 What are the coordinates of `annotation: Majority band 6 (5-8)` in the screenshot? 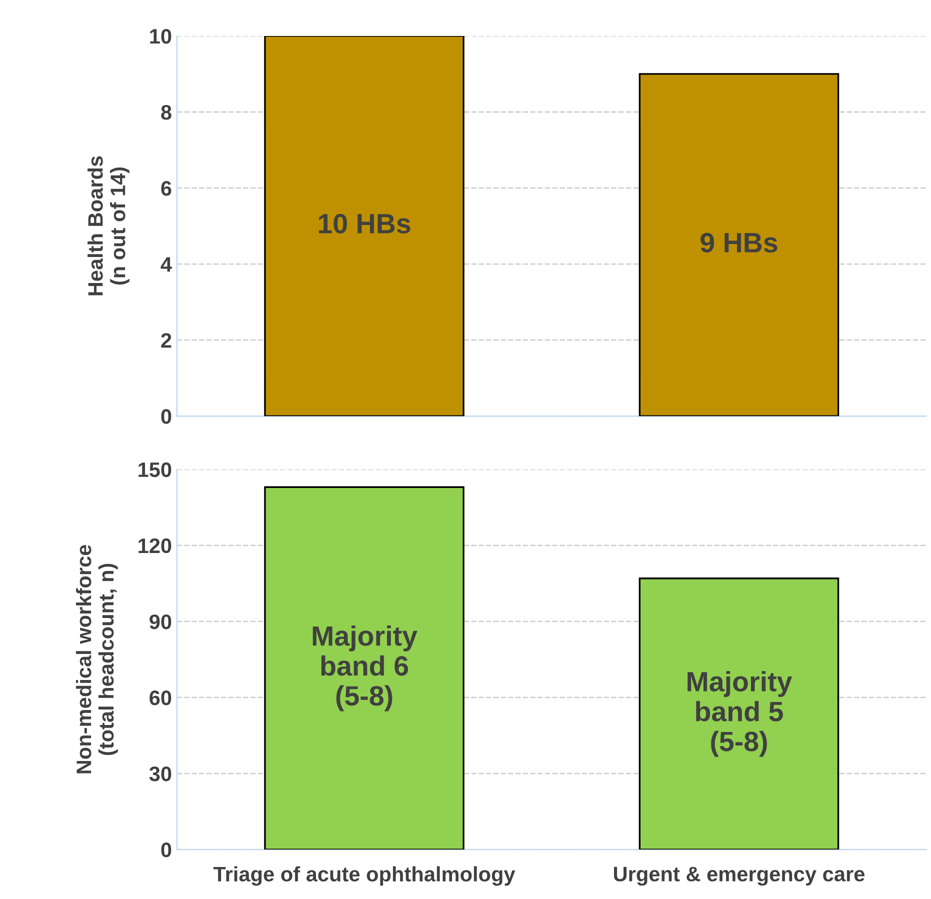 It's located at (365, 668).